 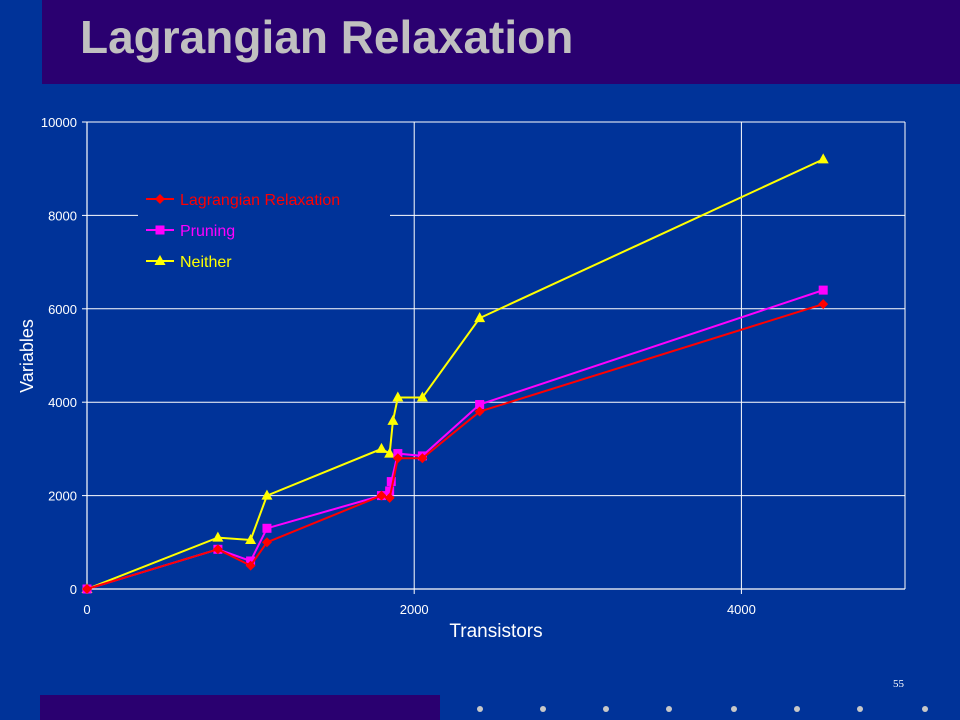 I want to click on title-bar, so click(x=501, y=42).